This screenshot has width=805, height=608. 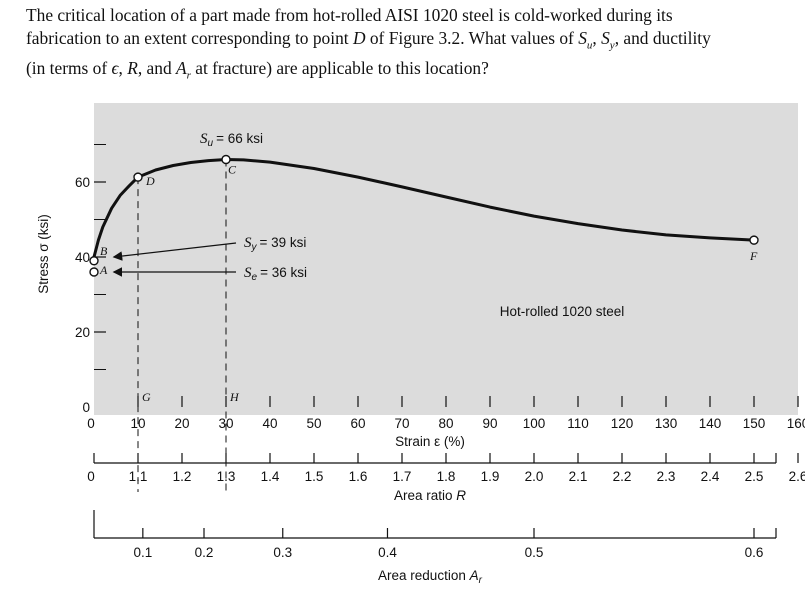 What do you see at coordinates (174, 251) in the screenshot?
I see `sy-arrow` at bounding box center [174, 251].